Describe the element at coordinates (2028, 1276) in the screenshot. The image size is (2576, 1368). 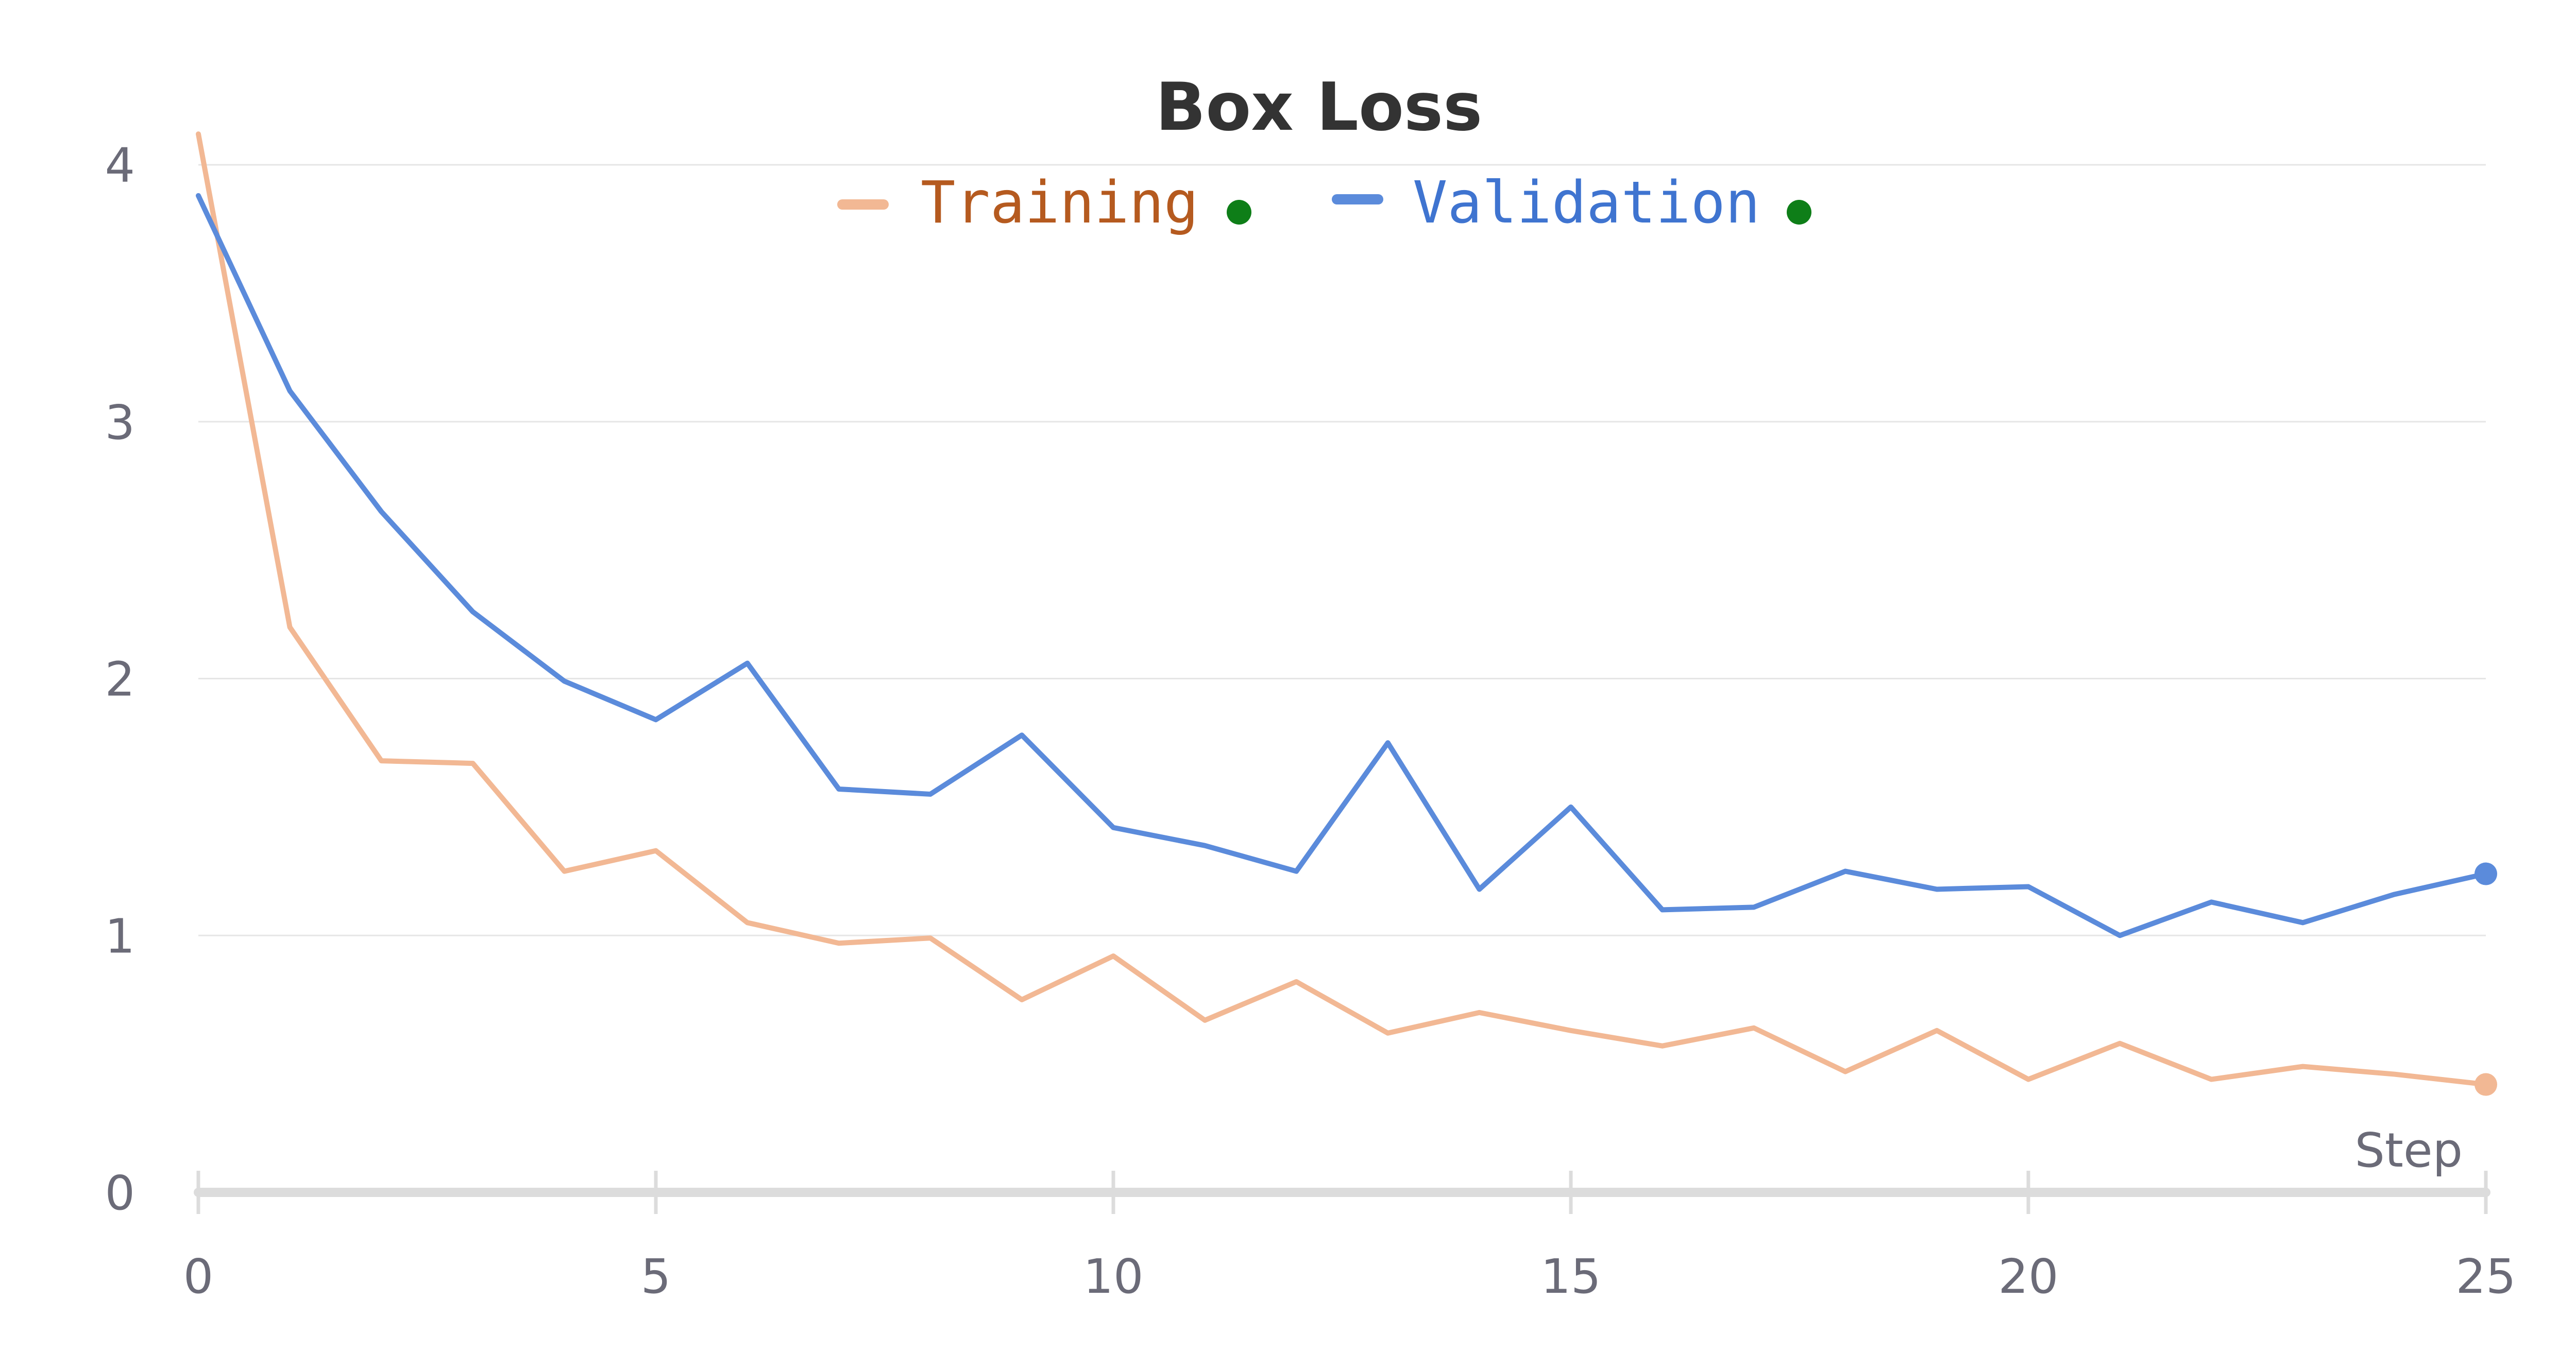
I see `x-tick-label-20: 20` at that location.